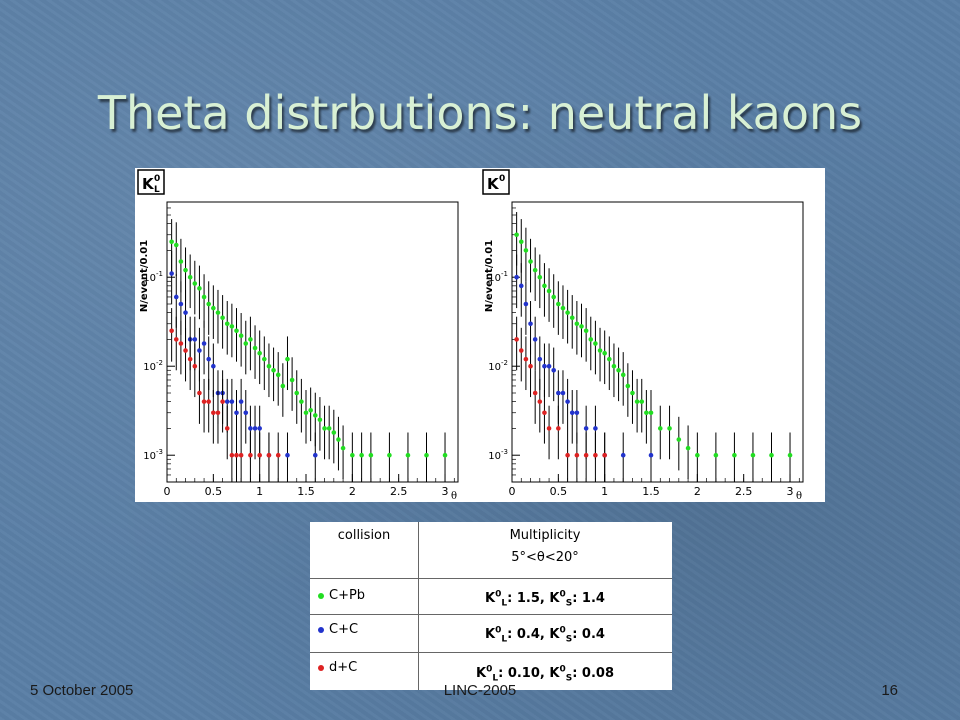 The height and width of the screenshot is (720, 960). I want to click on row-dc-value: K0L: 0.10, K0S: 0.08, so click(545, 674).